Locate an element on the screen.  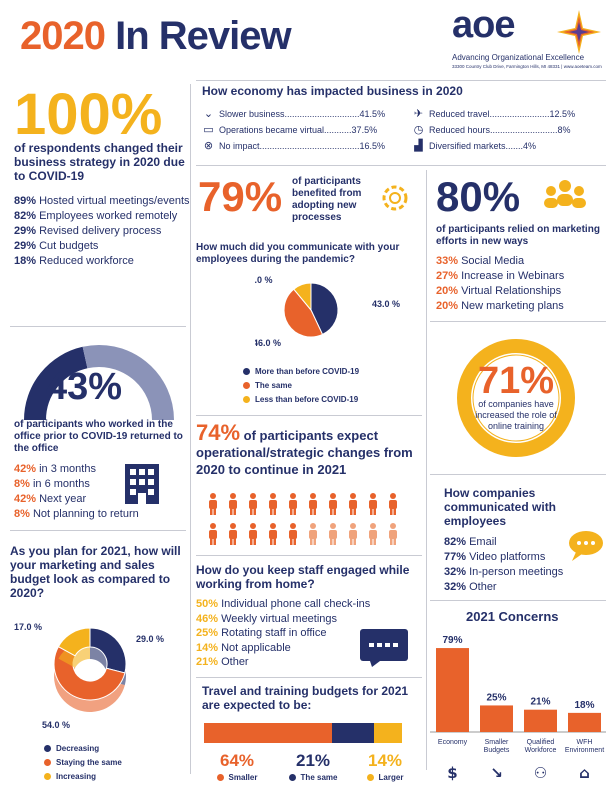
list-item: 20% Virtual Relationships is located at coordinates (499, 291).